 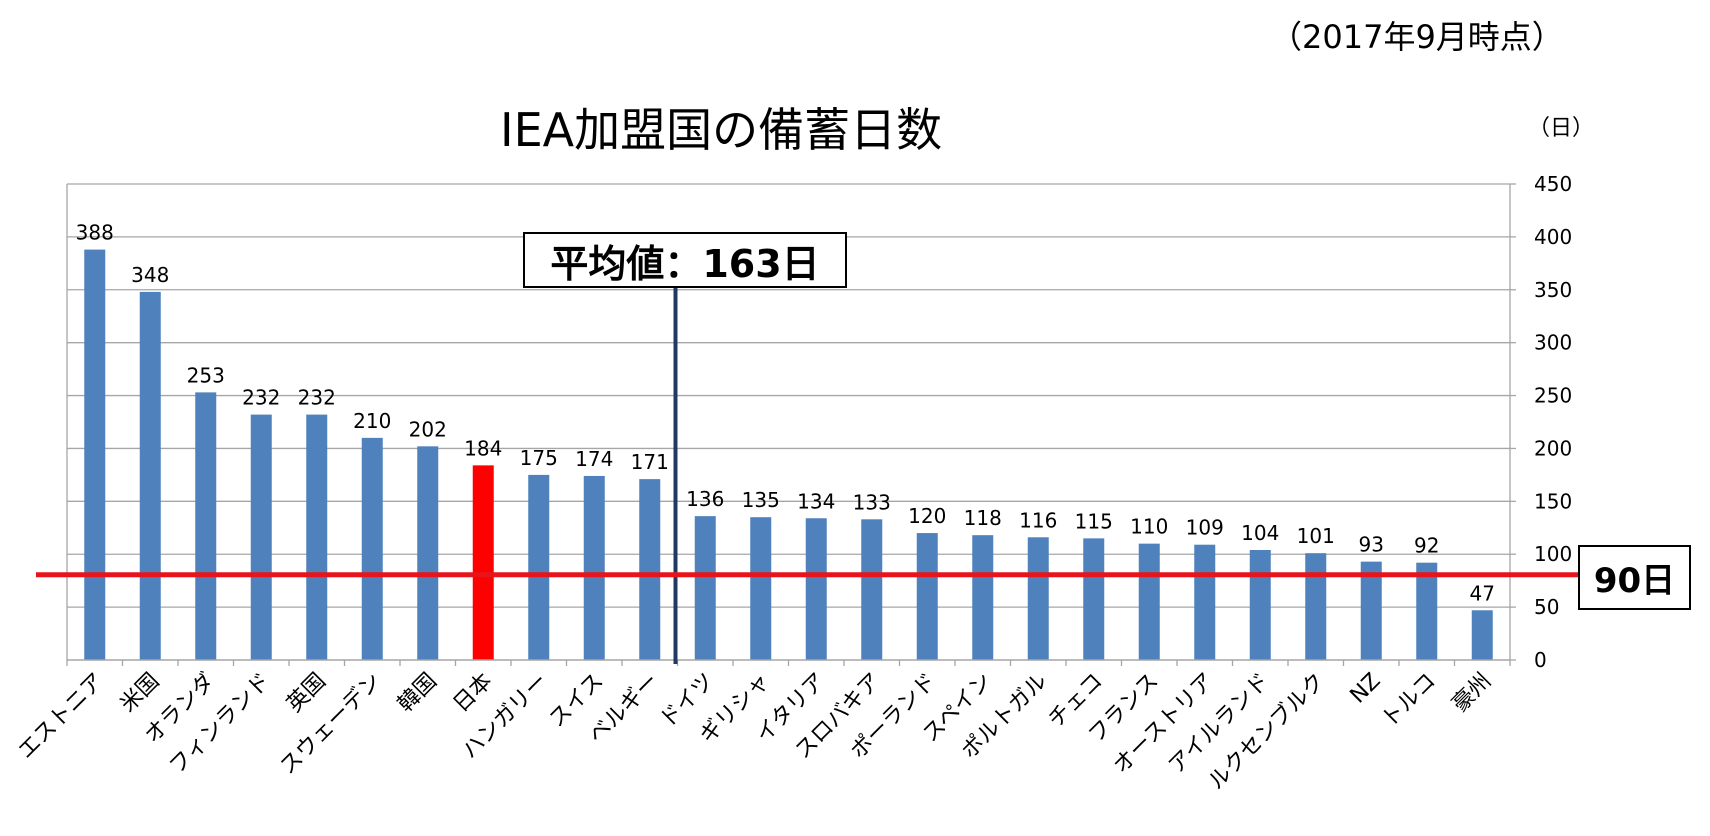 I want to click on data-label: 171, so click(x=650, y=462).